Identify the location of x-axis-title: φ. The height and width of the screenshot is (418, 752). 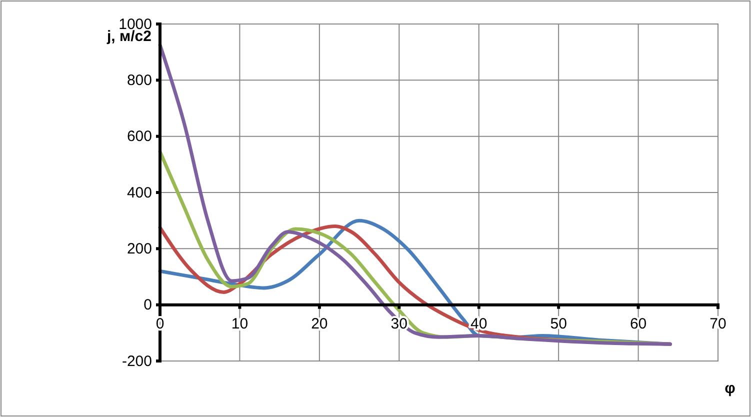
(730, 388).